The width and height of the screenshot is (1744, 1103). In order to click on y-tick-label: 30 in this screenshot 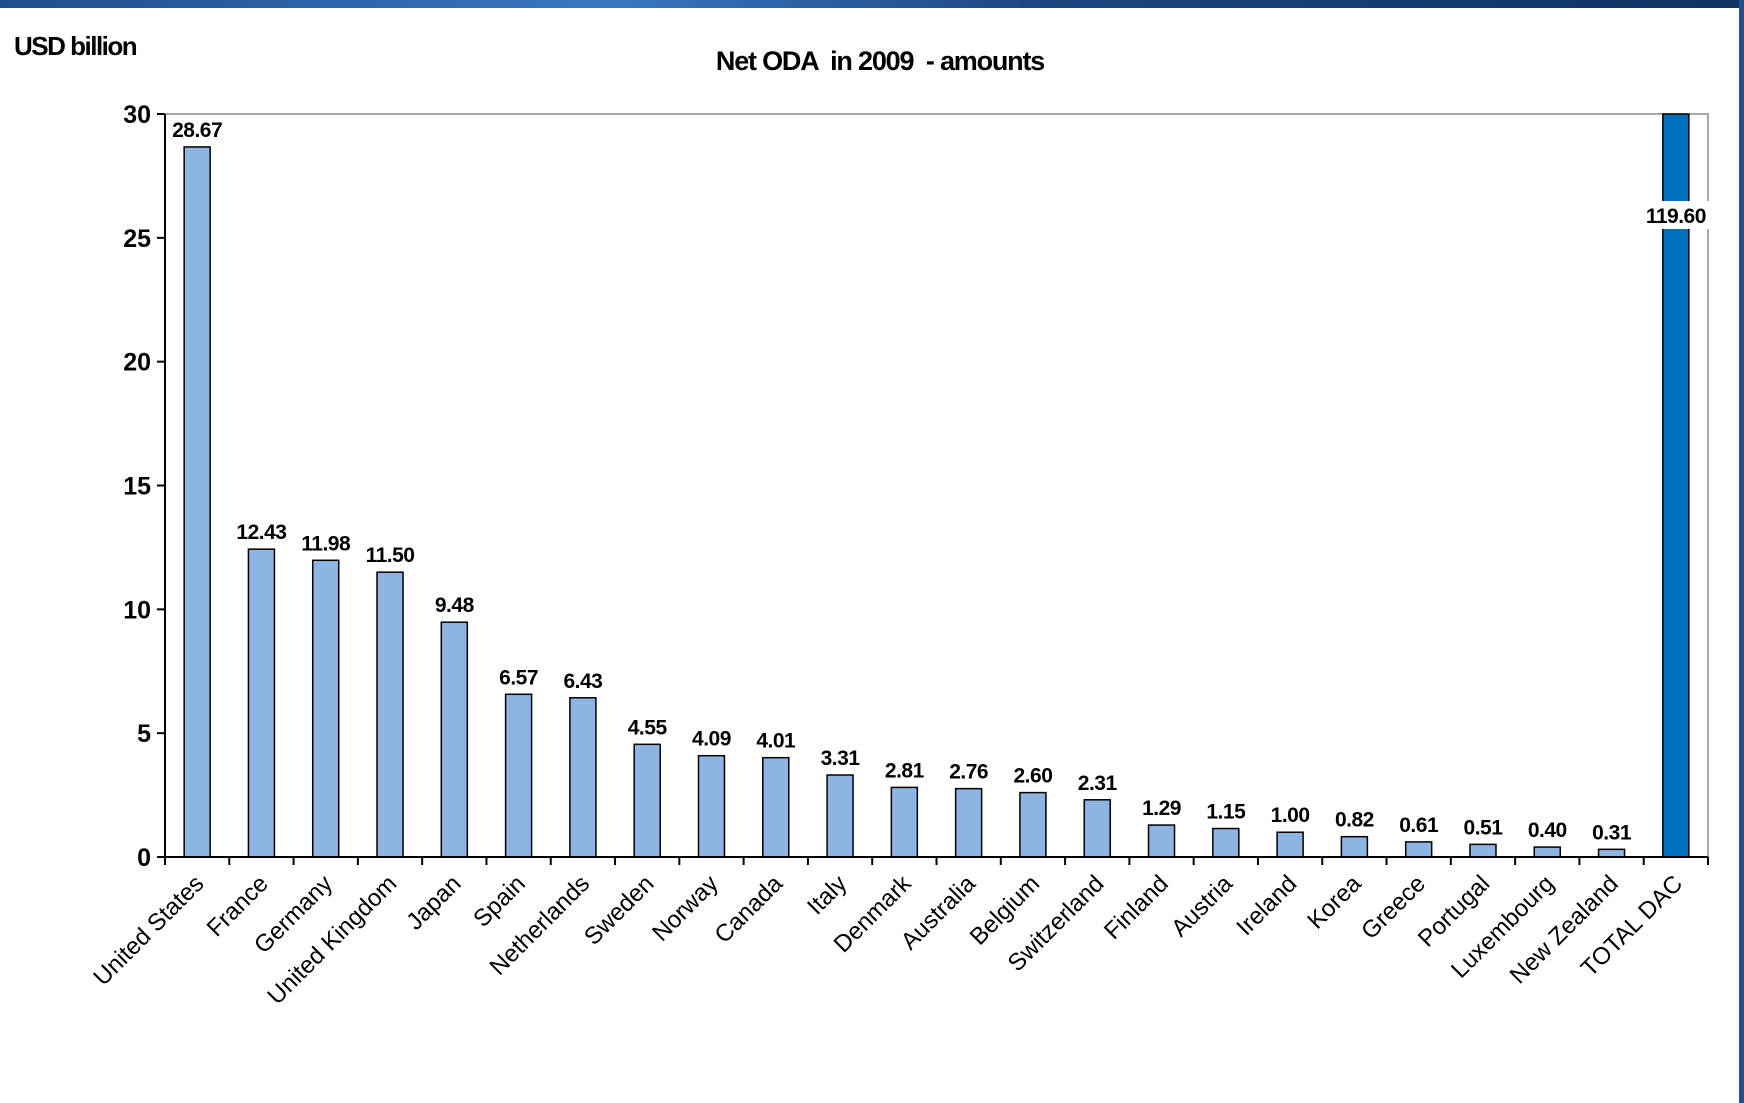, I will do `click(137, 115)`.